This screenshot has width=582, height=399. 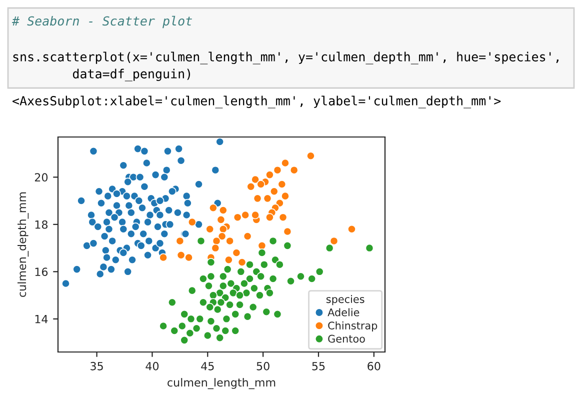 I want to click on x-tick-label: 45, so click(x=207, y=366).